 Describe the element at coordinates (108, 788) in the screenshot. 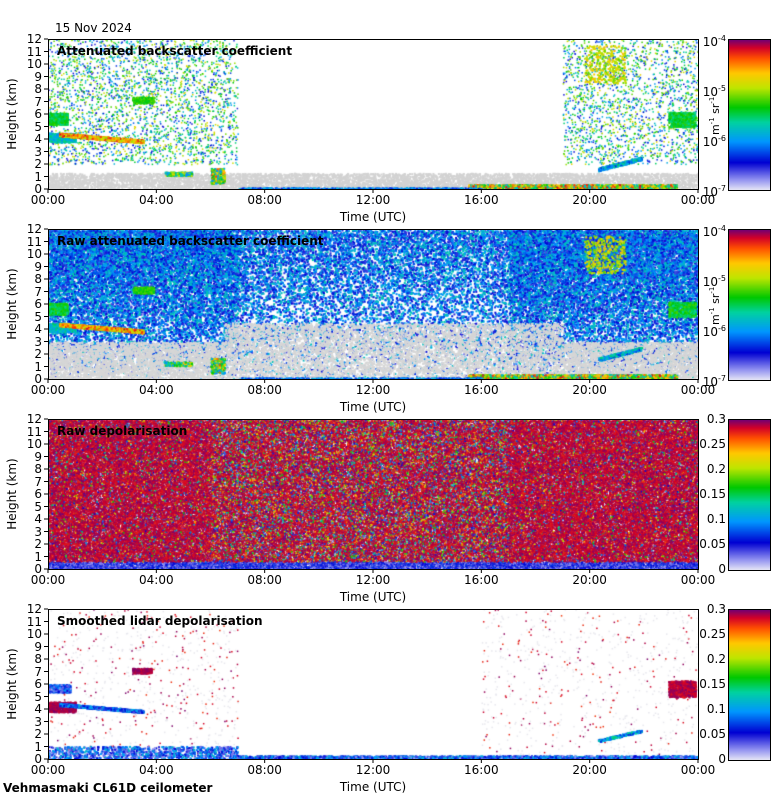

I see `footer-instrument-label: Vehmasmaki CL61D ceilometer` at that location.